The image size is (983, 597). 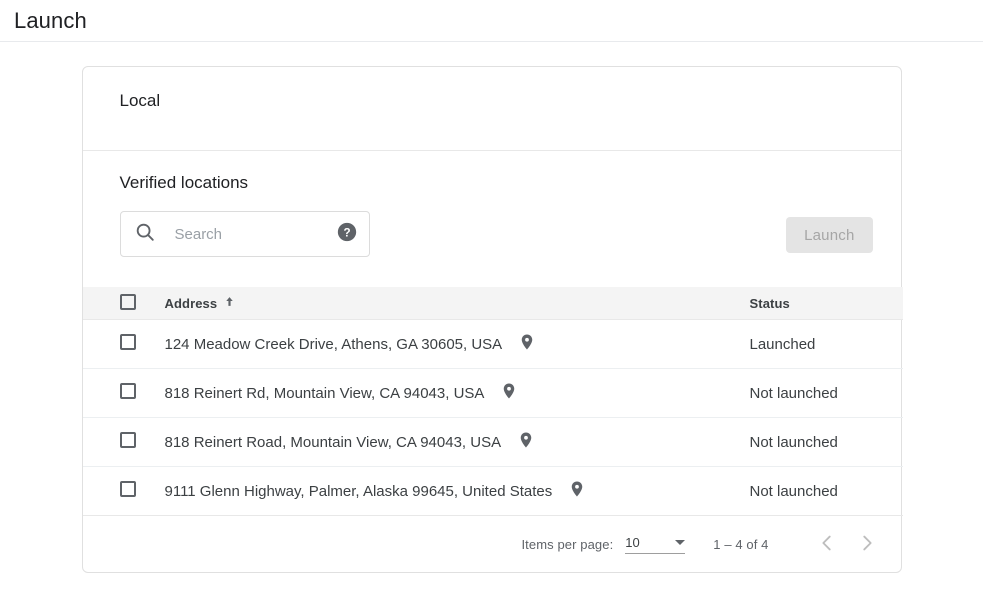 What do you see at coordinates (191, 303) in the screenshot?
I see `address-header-label: Address` at bounding box center [191, 303].